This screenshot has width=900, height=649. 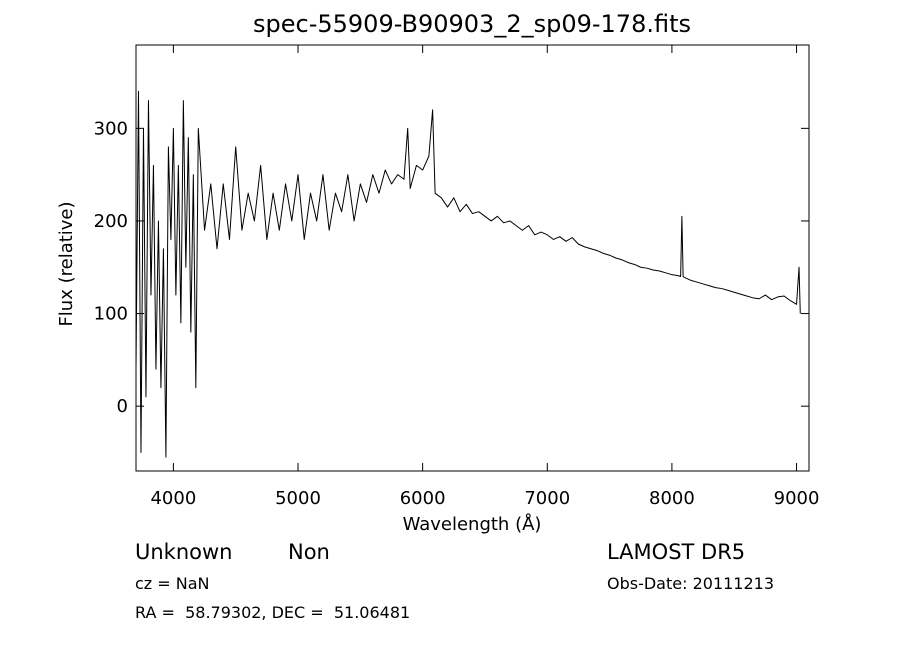 What do you see at coordinates (273, 612) in the screenshot?
I see `ra-dec-coordinates: RA = 58.79302, DEC = 51.06481` at bounding box center [273, 612].